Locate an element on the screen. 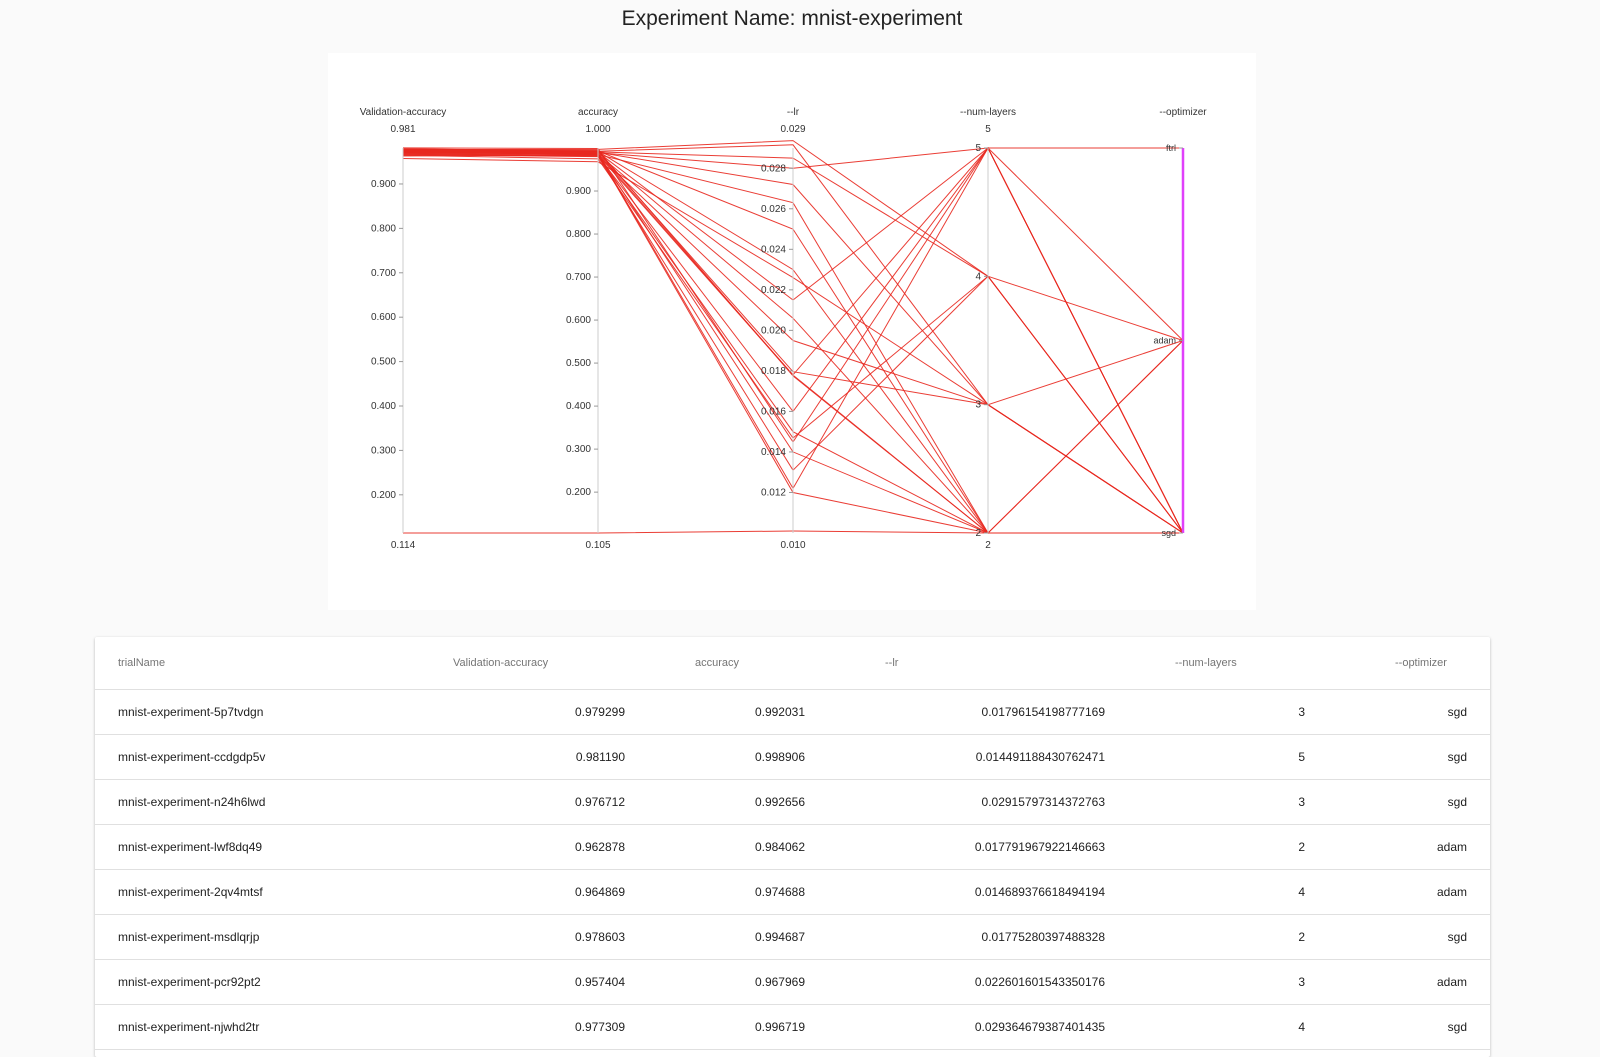  axis-tick-label: 0.600 is located at coordinates (383, 317).